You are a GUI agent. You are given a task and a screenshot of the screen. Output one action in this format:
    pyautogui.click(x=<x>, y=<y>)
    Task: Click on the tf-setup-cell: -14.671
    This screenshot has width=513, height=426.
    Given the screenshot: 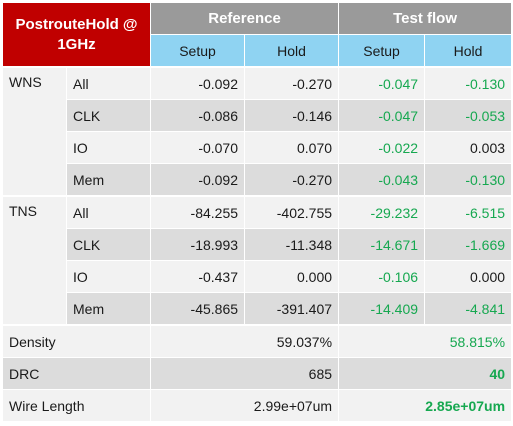 What is the action you would take?
    pyautogui.click(x=382, y=244)
    